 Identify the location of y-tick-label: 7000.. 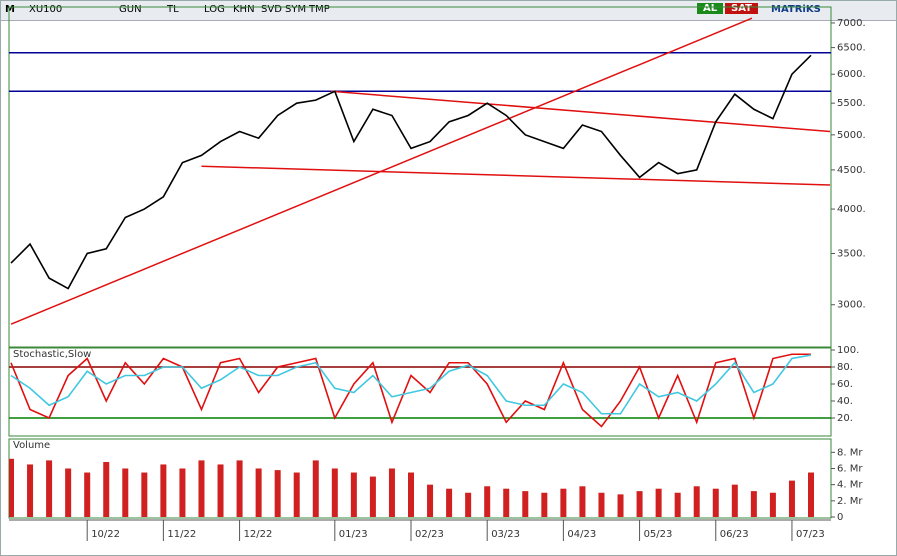
(851, 23).